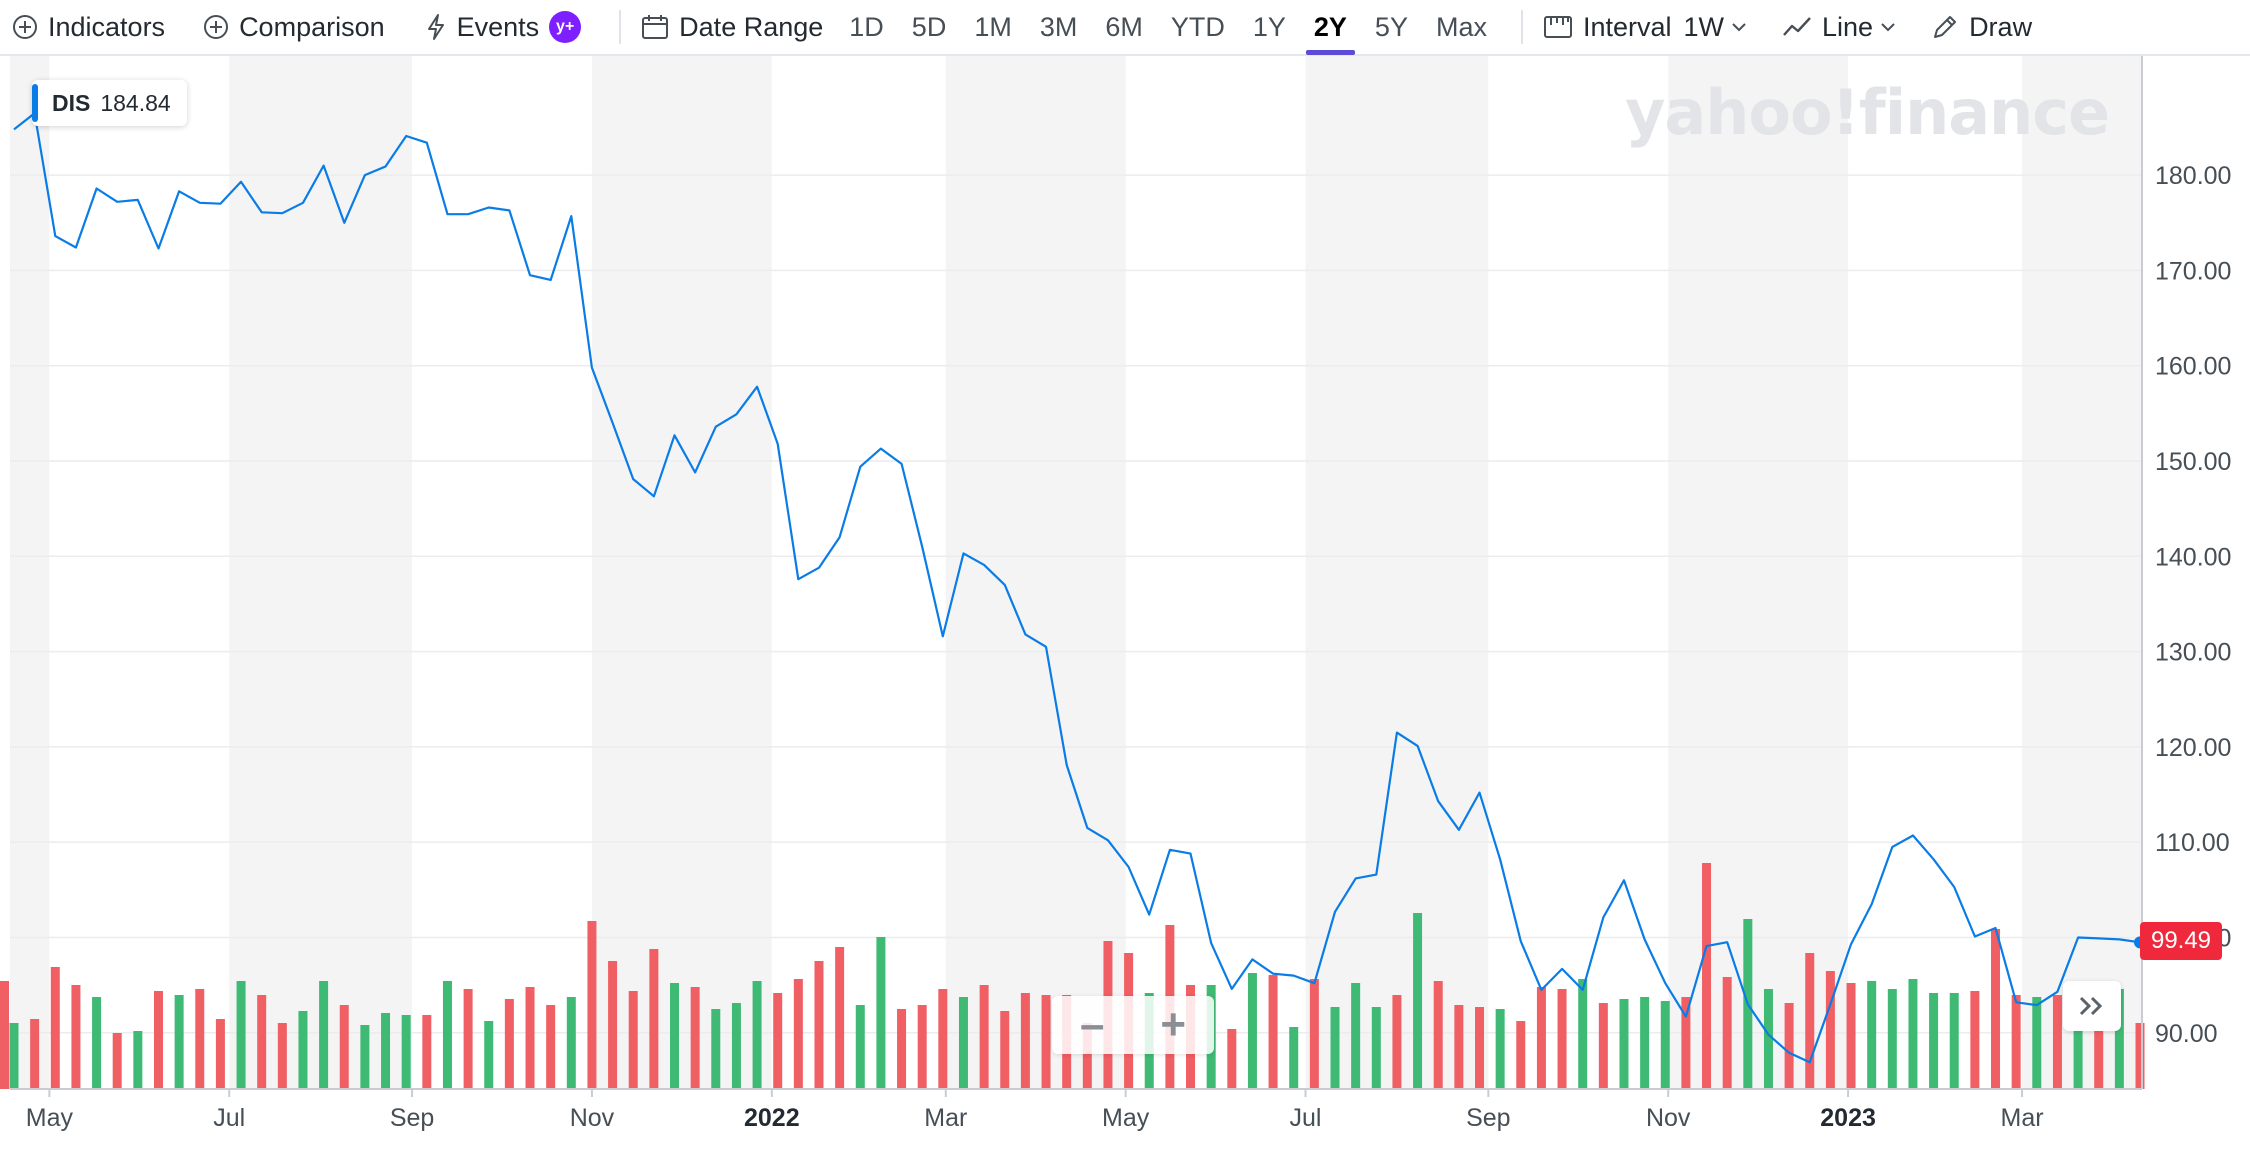 The width and height of the screenshot is (2250, 1154). Describe the element at coordinates (751, 26) in the screenshot. I see `date-range-label: Date Range` at that location.